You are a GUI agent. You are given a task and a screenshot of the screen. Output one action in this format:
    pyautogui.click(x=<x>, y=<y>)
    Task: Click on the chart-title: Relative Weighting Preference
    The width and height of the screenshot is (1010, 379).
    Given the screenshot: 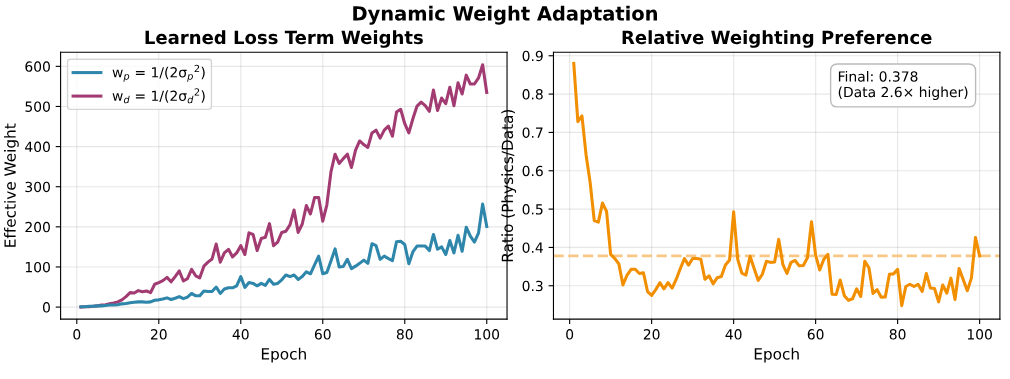 What is the action you would take?
    pyautogui.click(x=777, y=39)
    